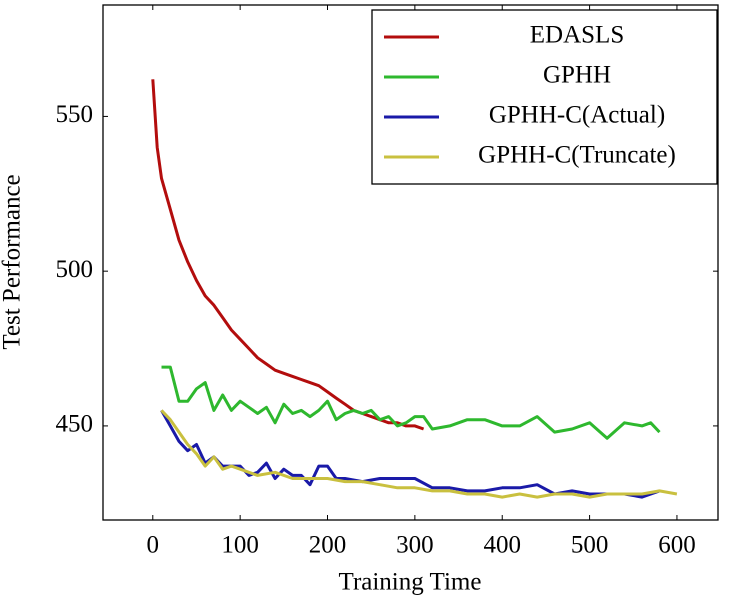 The width and height of the screenshot is (730, 605). What do you see at coordinates (13, 261) in the screenshot?
I see `y-axis-label: Test Performance` at bounding box center [13, 261].